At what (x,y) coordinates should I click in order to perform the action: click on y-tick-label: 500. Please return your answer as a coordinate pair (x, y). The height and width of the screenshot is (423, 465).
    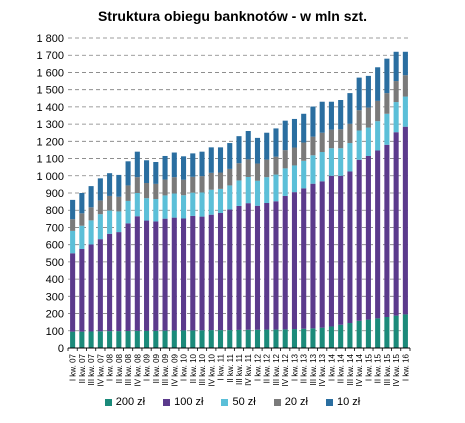
    Looking at the image, I should click on (55, 263).